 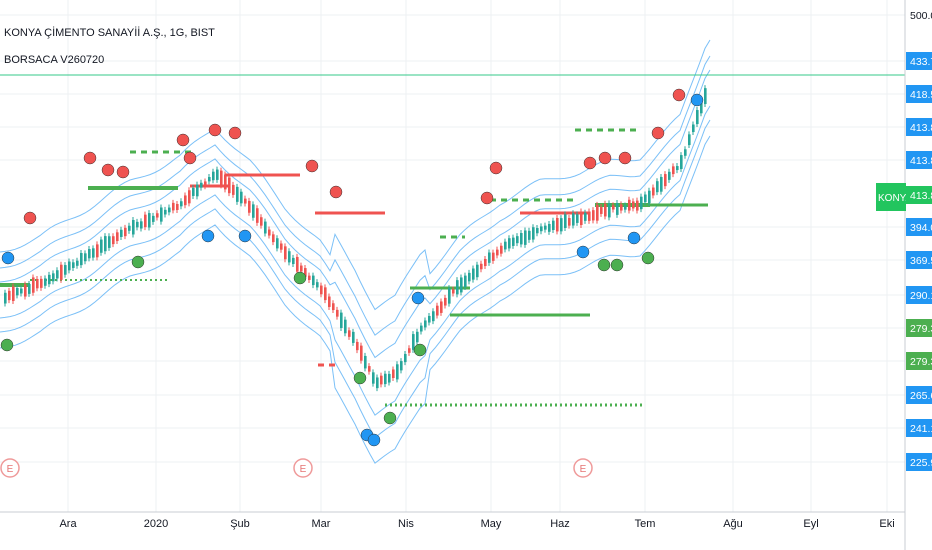 What do you see at coordinates (491, 524) in the screenshot?
I see `time-tick-label: May` at bounding box center [491, 524].